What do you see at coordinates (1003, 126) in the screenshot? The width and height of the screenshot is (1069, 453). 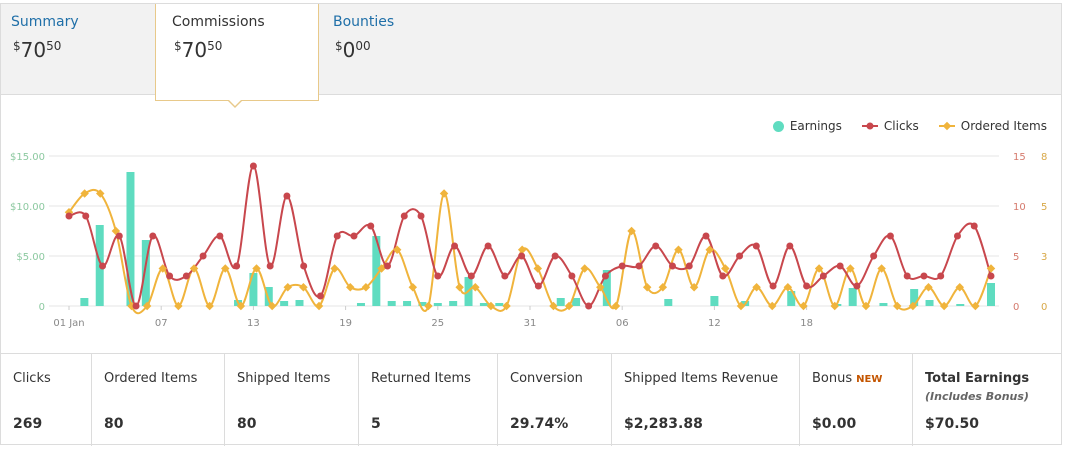 I see `legend-ordered-label: Ordered Items` at bounding box center [1003, 126].